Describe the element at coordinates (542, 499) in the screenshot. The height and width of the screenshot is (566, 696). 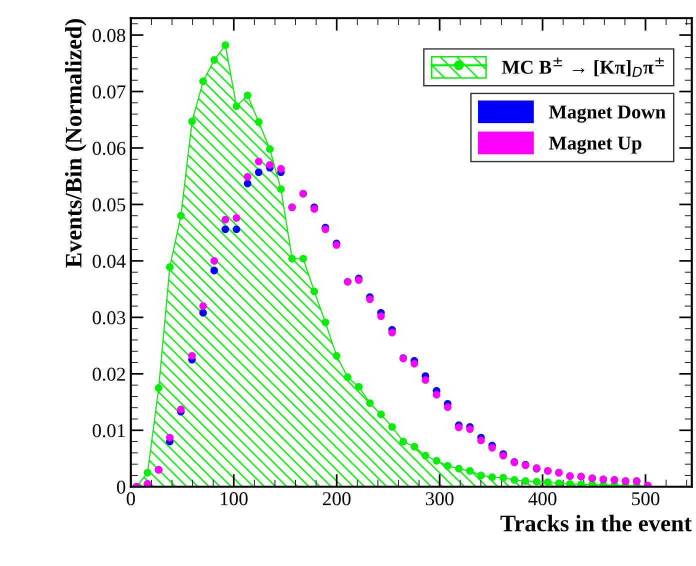
I see `x-tick-label: 400` at that location.